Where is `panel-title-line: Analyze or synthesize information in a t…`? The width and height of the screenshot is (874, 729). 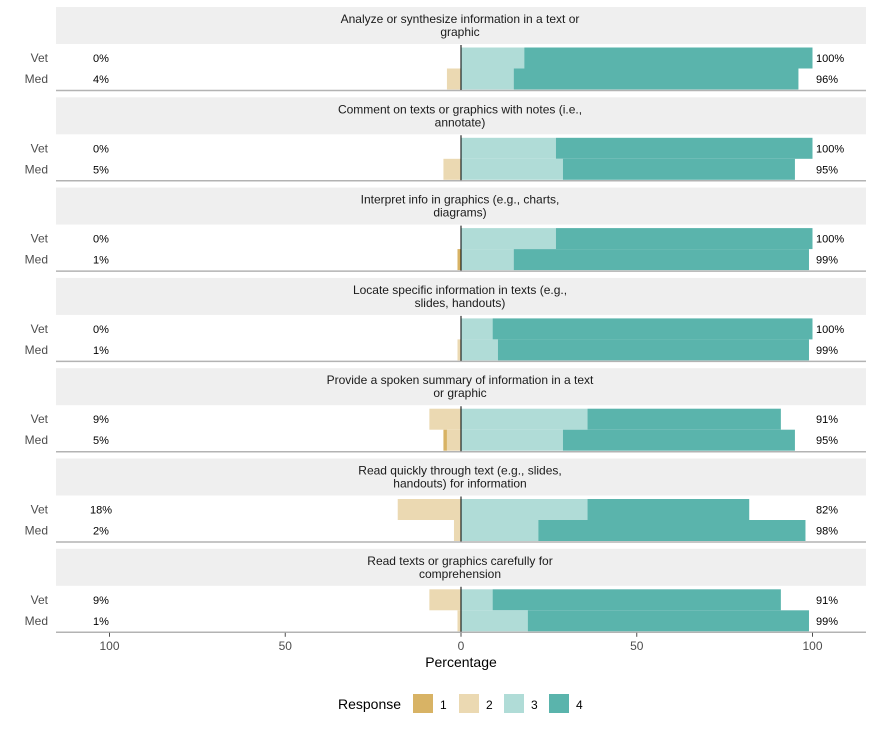
panel-title-line: Analyze or synthesize information in a t… is located at coordinates (460, 19).